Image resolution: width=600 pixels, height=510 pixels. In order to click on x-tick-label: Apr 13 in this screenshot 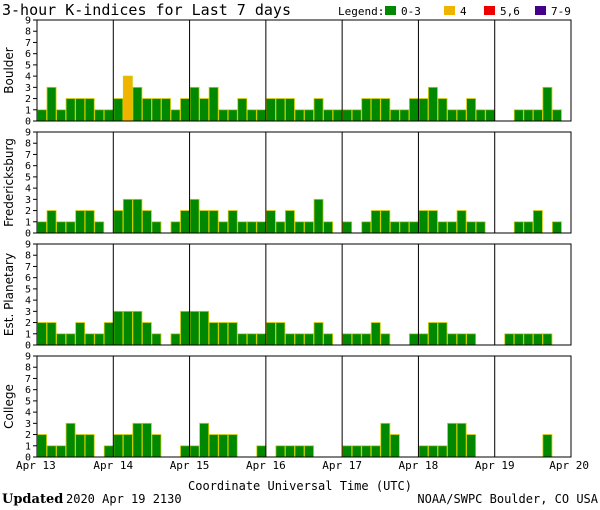, I will do `click(36, 465)`.